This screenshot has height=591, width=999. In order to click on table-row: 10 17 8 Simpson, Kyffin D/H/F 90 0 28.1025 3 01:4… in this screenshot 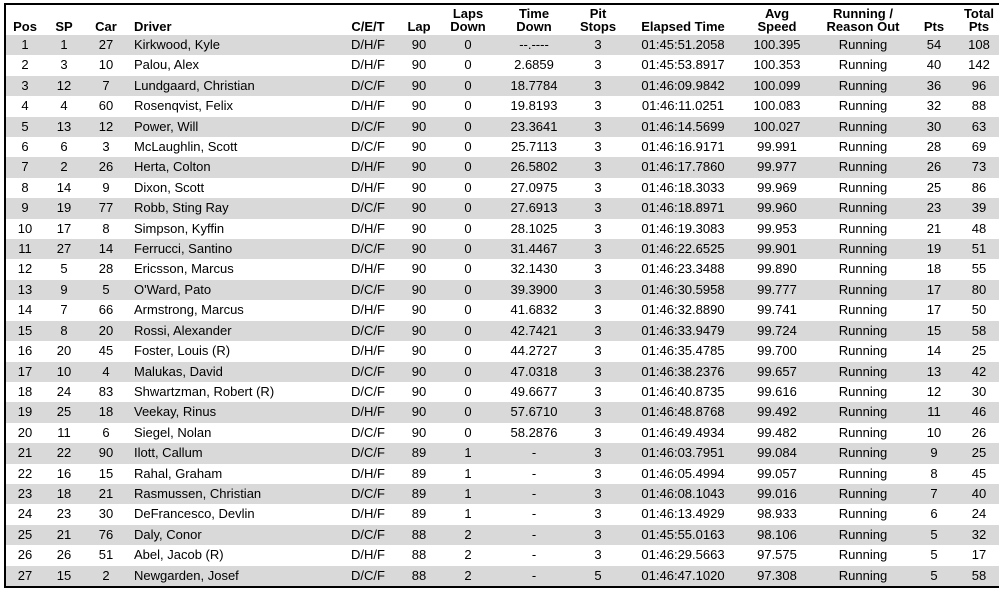, I will do `click(502, 229)`.